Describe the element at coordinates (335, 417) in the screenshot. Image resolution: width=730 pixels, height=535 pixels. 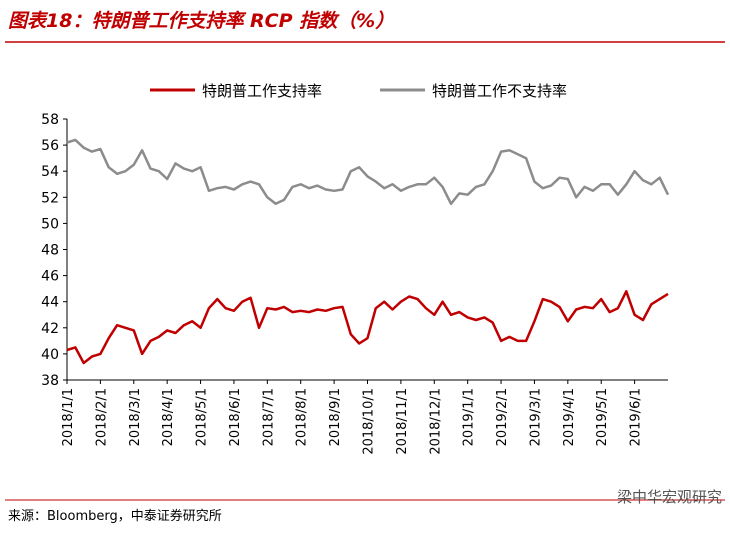
I see `x-tick-label: 2018/9/1` at that location.